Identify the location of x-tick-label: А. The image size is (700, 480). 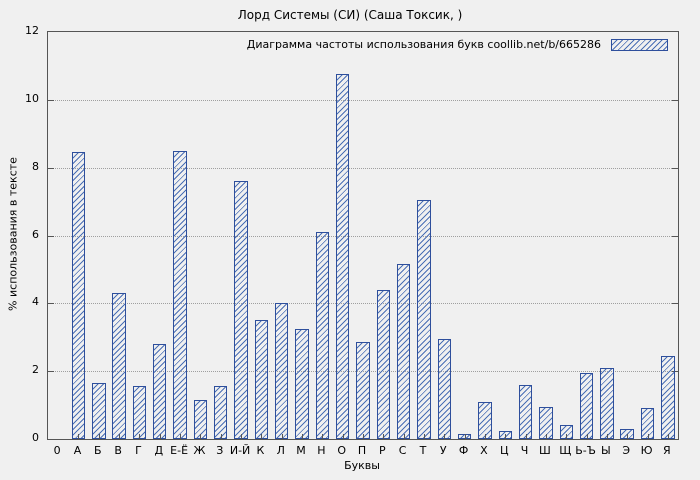
(77, 450).